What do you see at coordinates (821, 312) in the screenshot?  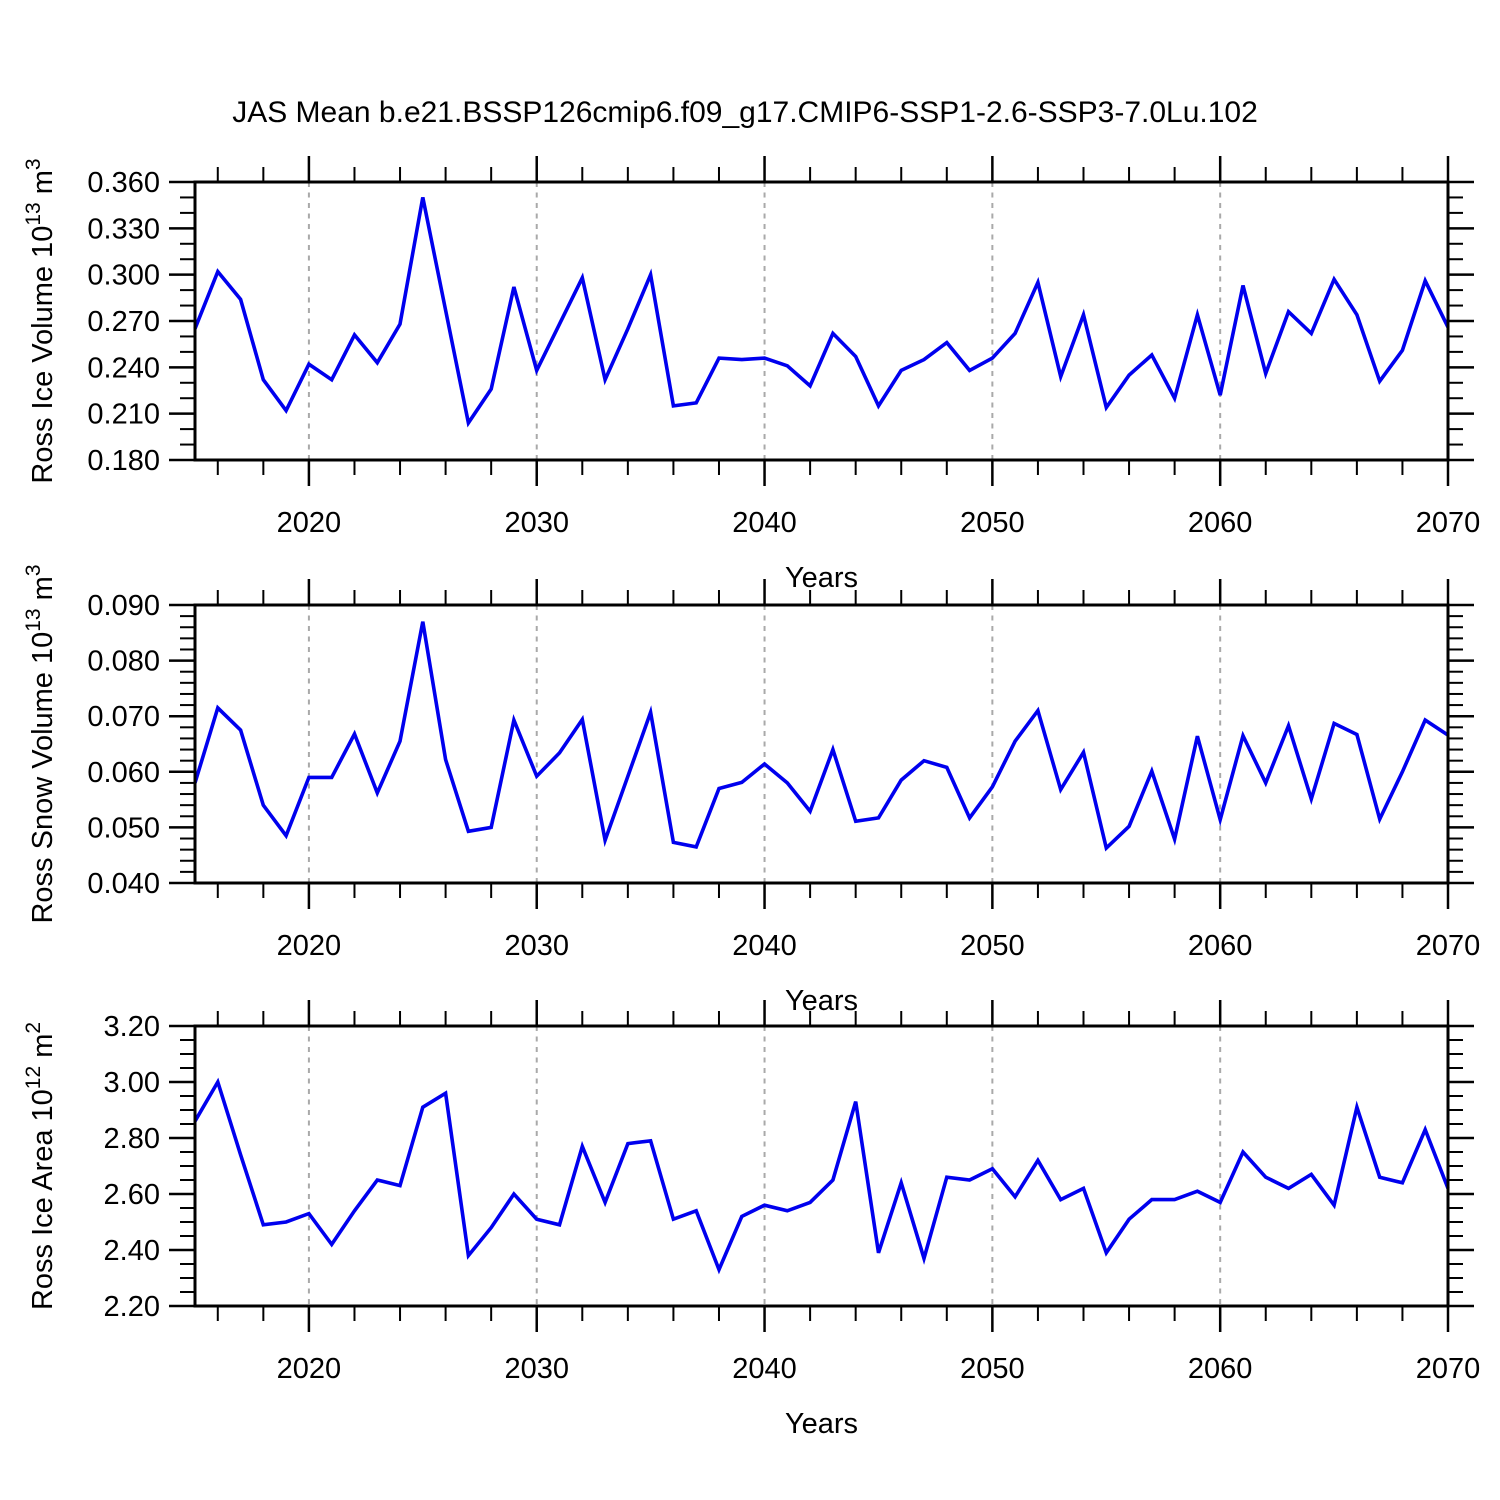 I see `ross-ice-volume-line` at bounding box center [821, 312].